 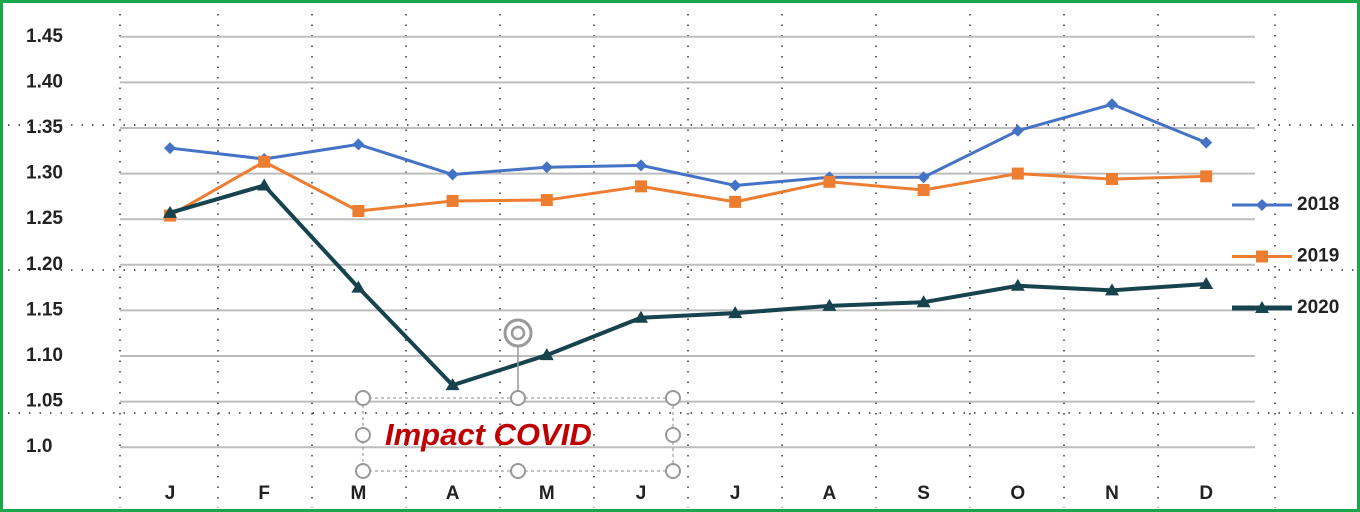 What do you see at coordinates (44, 81) in the screenshot?
I see `y-tick-label: 1.40` at bounding box center [44, 81].